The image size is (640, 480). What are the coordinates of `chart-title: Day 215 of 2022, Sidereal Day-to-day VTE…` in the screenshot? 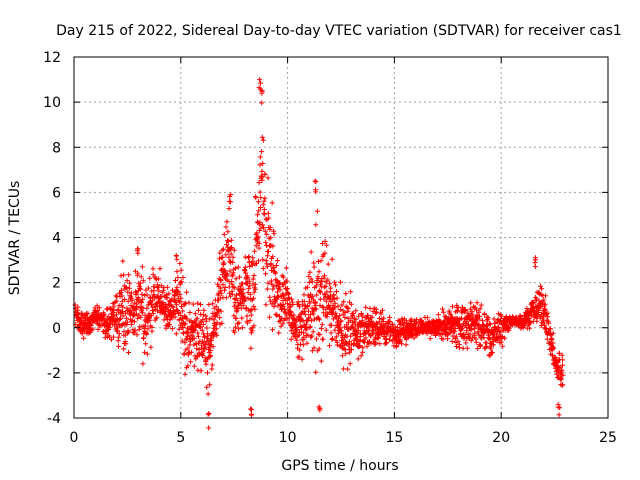 It's located at (339, 31).